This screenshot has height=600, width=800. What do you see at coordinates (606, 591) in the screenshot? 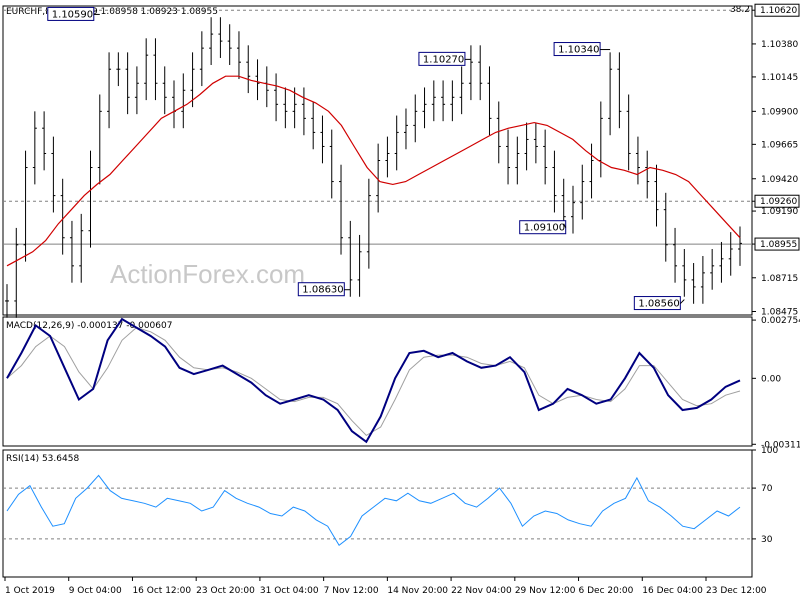
I see `x-tick-label: 6 Dec 20:00` at bounding box center [606, 591].